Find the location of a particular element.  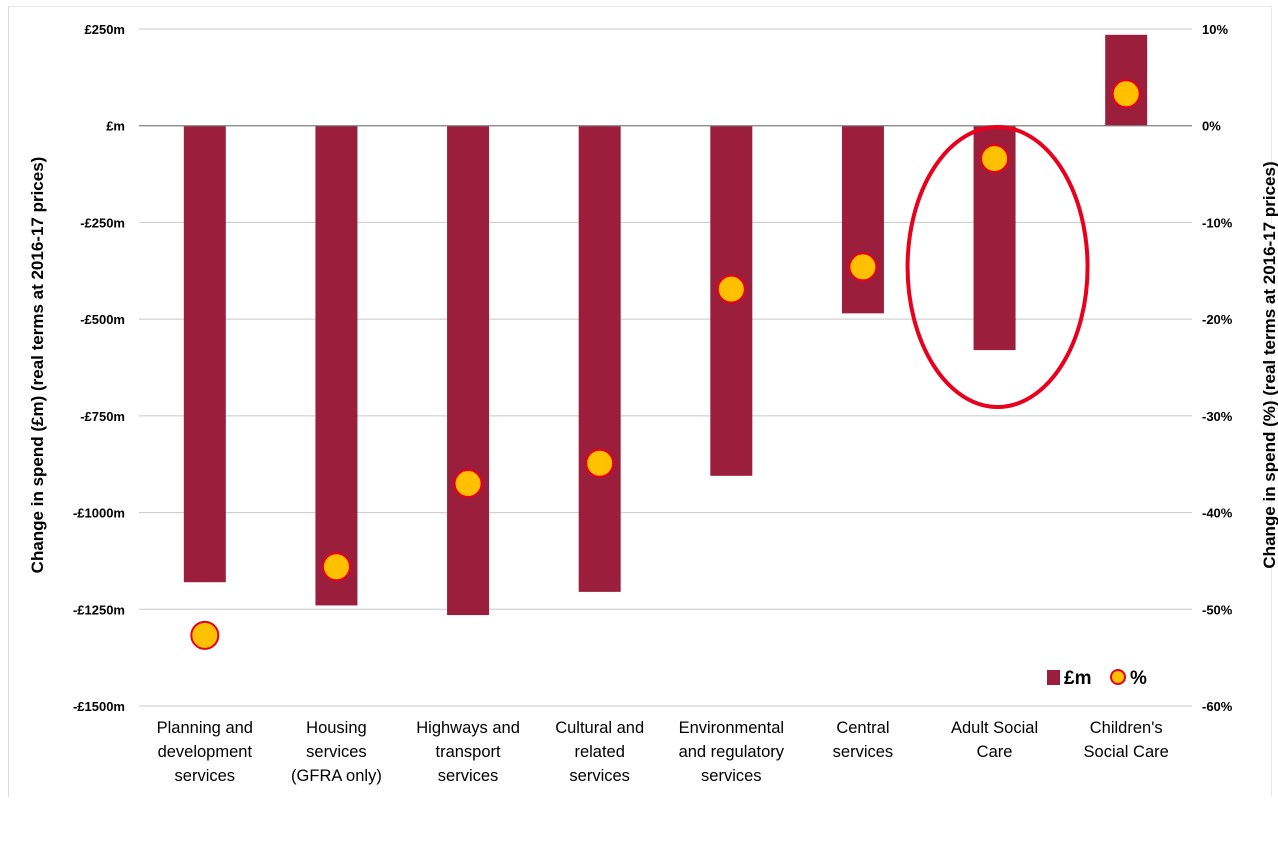

legend: £m % is located at coordinates (1097, 678).